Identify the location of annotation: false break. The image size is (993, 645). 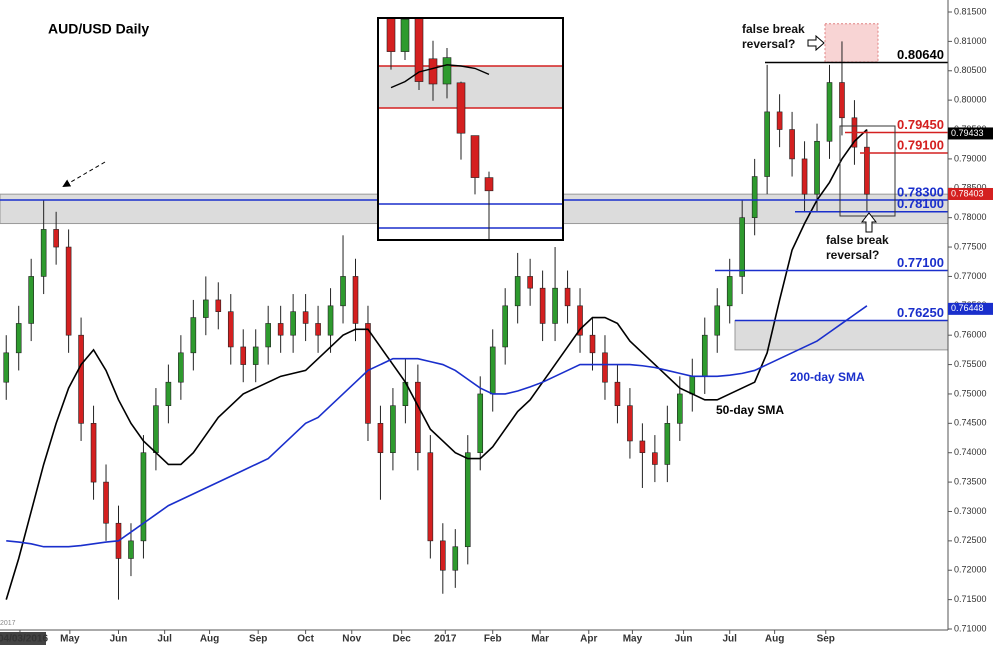
(773, 29).